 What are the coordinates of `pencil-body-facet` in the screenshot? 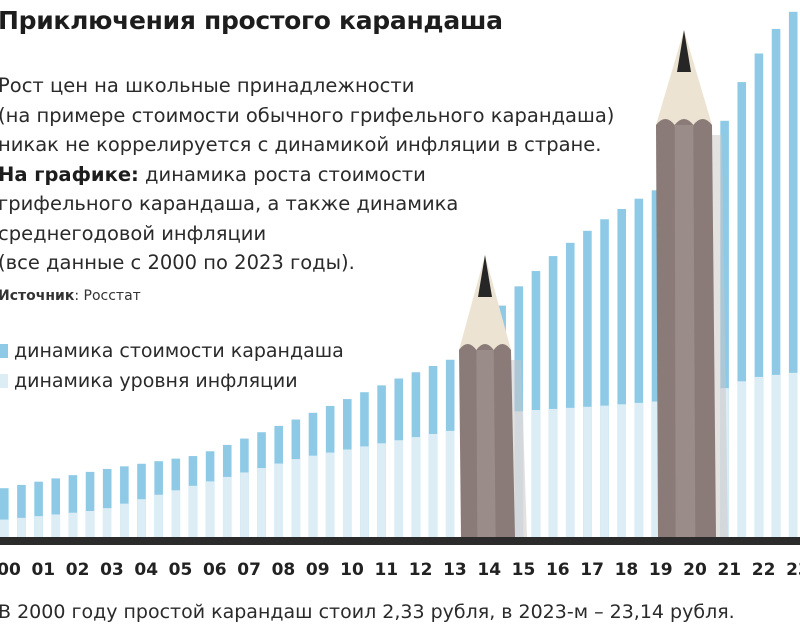 It's located at (486, 443).